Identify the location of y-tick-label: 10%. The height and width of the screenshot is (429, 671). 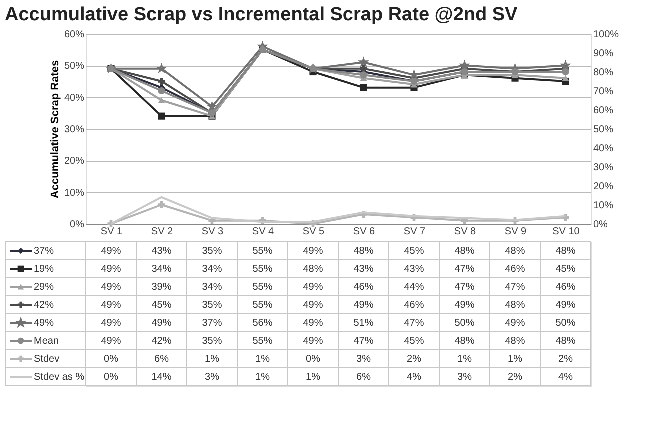
(74, 193).